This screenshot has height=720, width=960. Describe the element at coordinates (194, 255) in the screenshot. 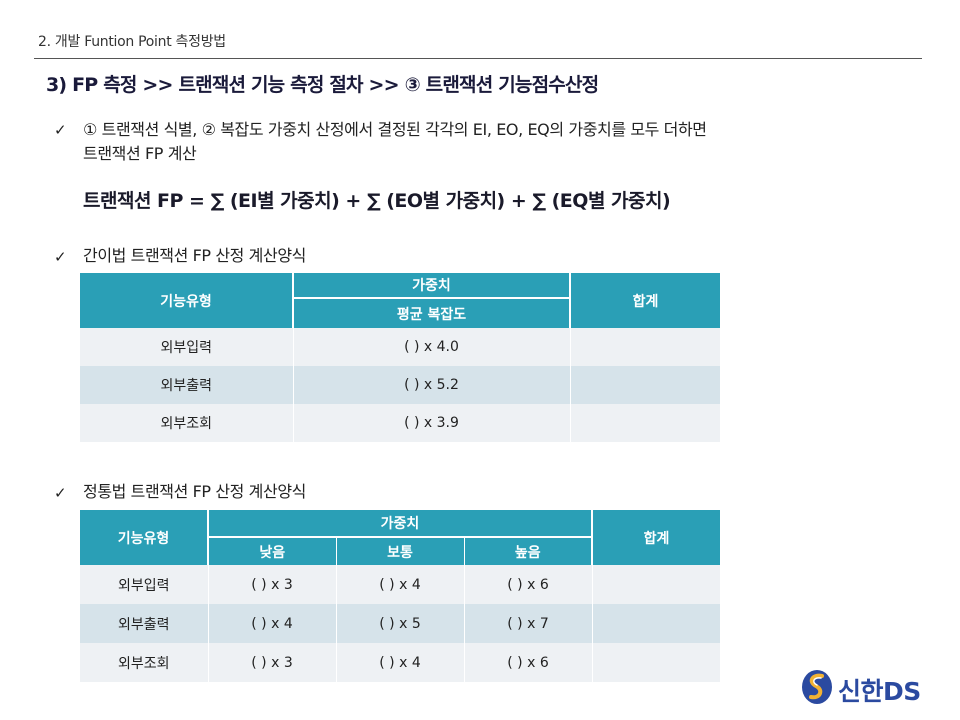

I see `bullet-2-text: 간이법 트랜잭션 FP 산정 계산양식` at that location.